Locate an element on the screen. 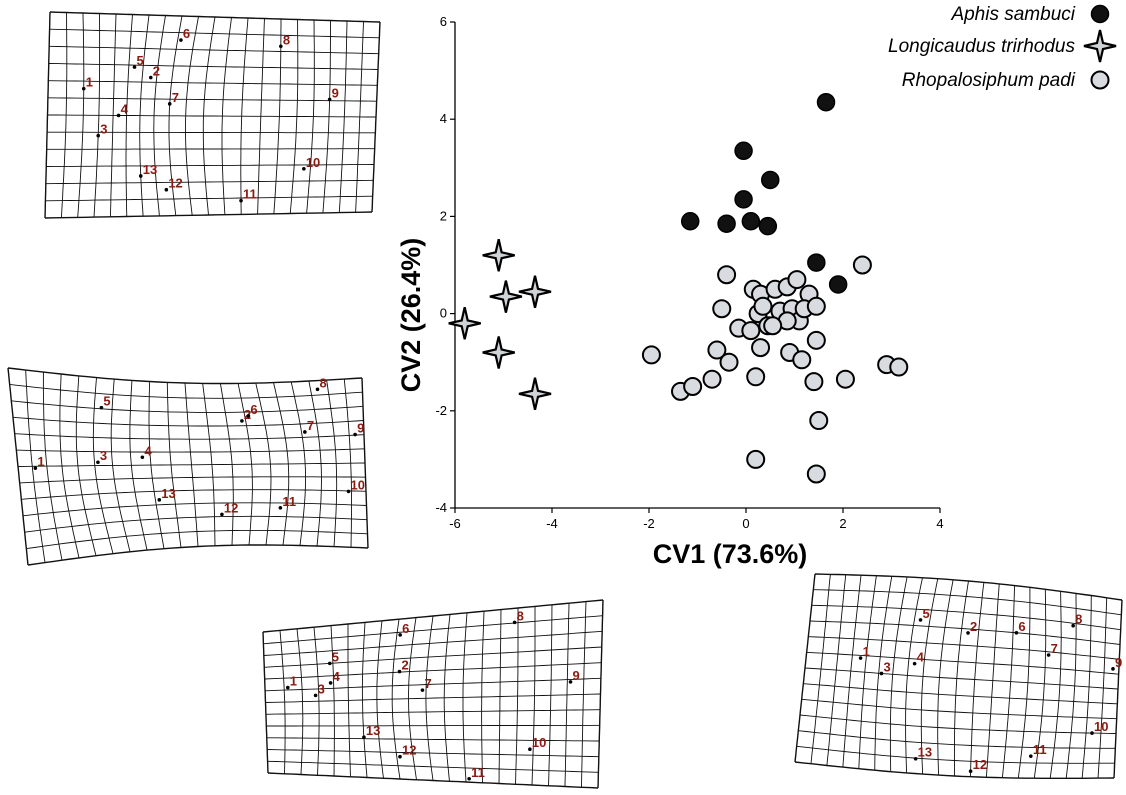 The width and height of the screenshot is (1126, 795). landmark-label: 4 is located at coordinates (337, 676).